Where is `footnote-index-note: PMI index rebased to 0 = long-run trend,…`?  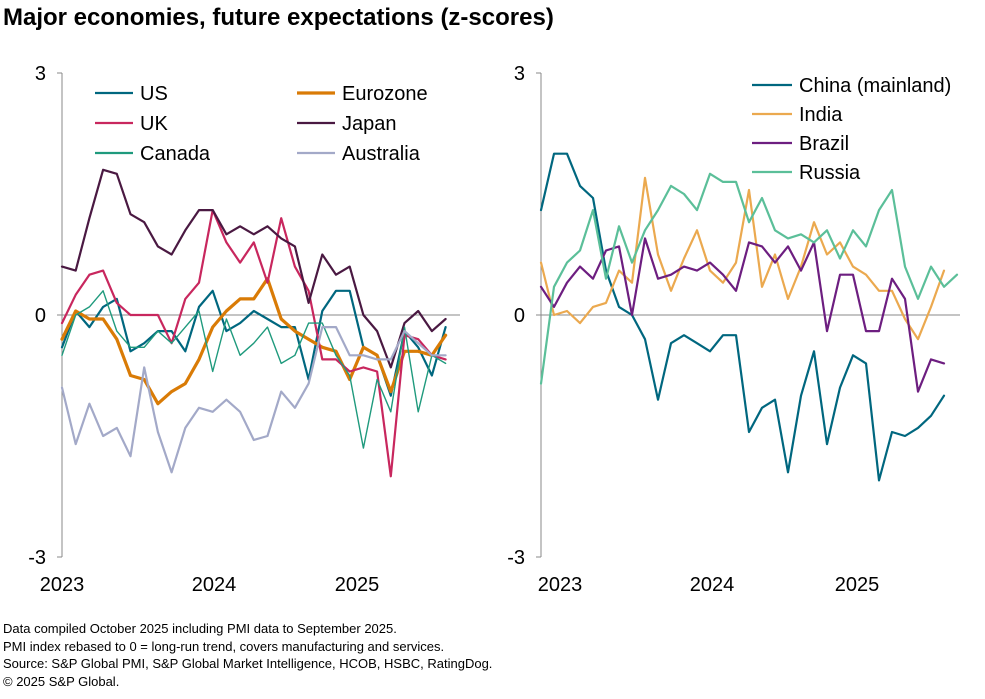
footnote-index-note: PMI index rebased to 0 = long-run trend,… is located at coordinates (224, 646).